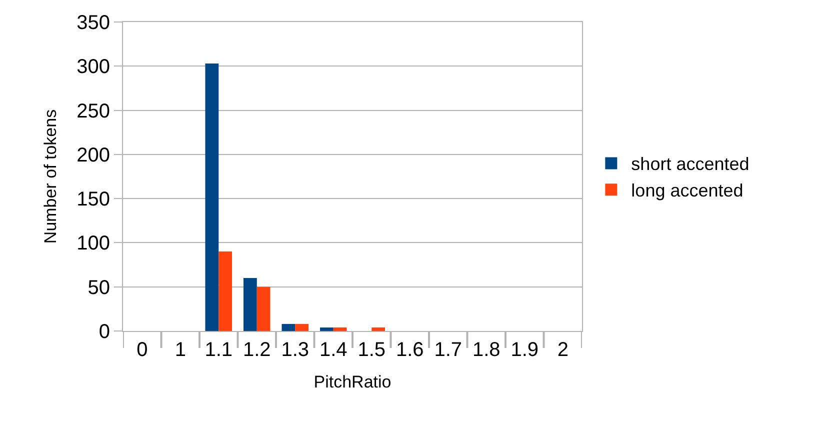 This screenshot has width=827, height=429. Describe the element at coordinates (295, 350) in the screenshot. I see `x-tick-label: 1.3` at that location.